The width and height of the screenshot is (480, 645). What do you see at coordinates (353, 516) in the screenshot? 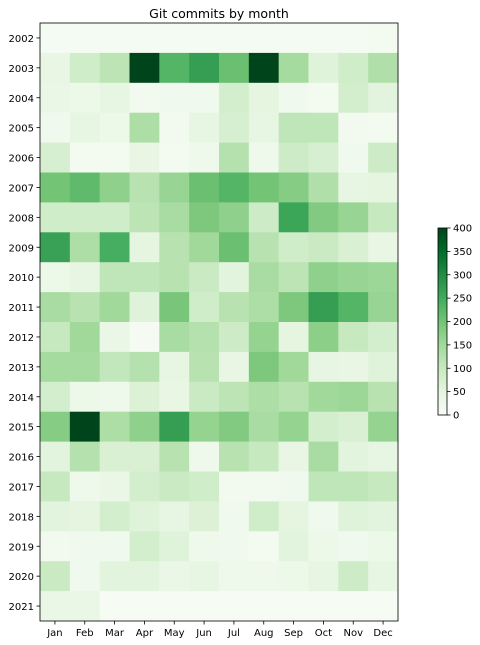
I see `heatmap-cell-2018-nov` at bounding box center [353, 516].